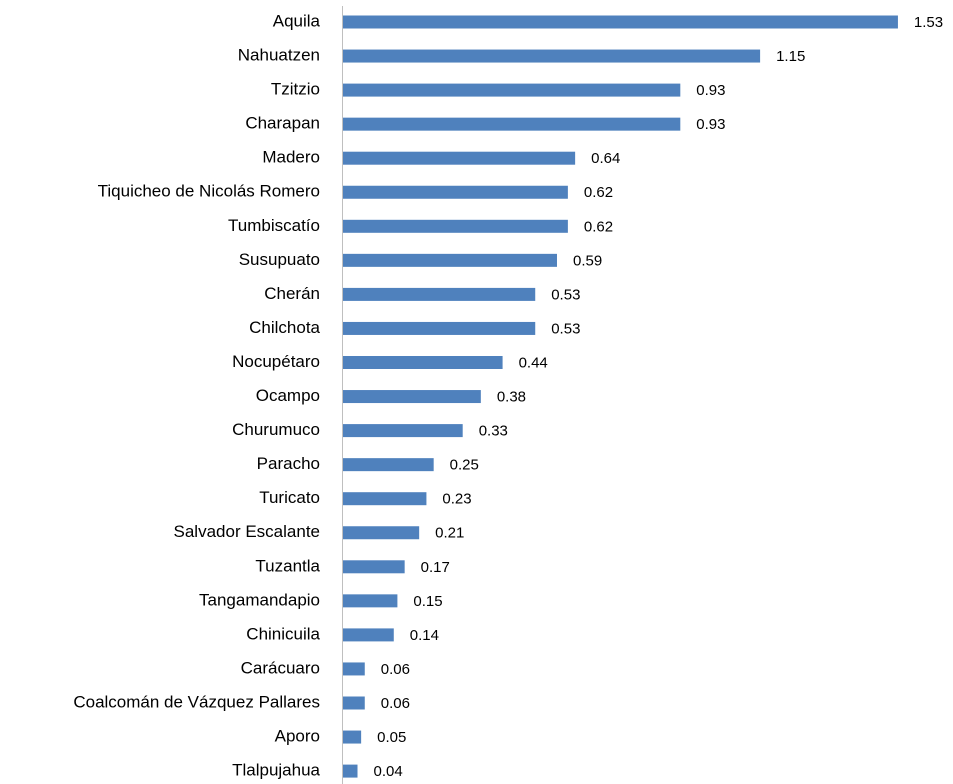 This screenshot has width=953, height=784. Describe the element at coordinates (295, 89) in the screenshot. I see `category-label: Tzitzio` at that location.